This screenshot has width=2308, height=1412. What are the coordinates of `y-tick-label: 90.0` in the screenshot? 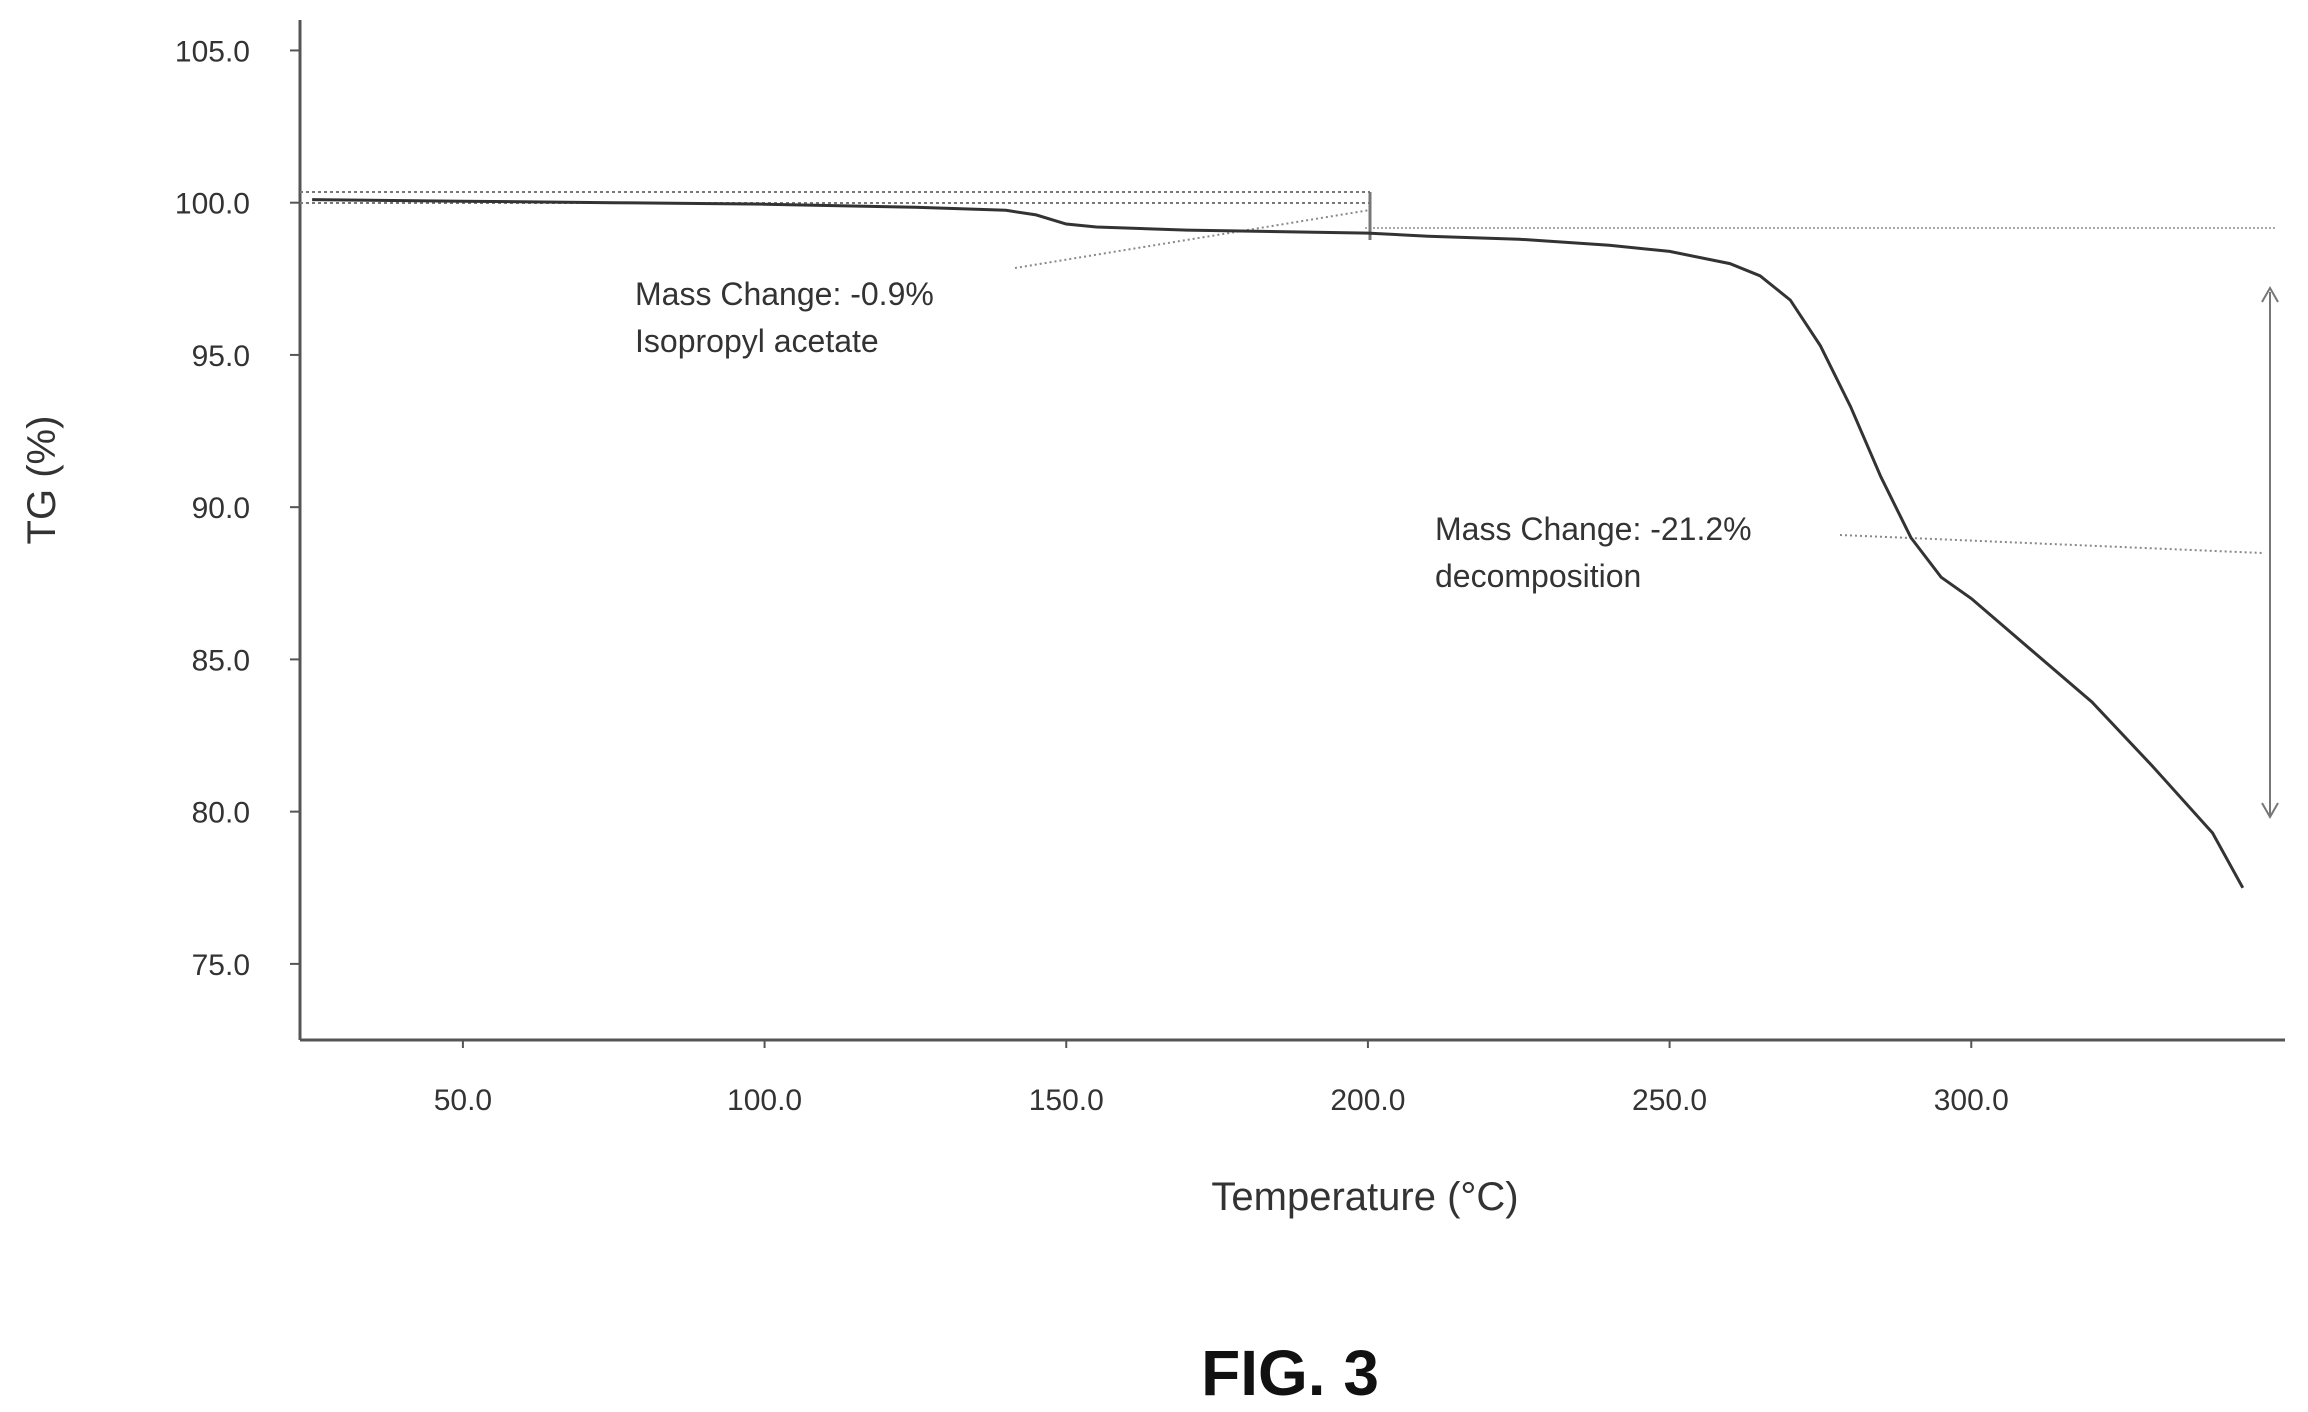 It's located at (221, 508).